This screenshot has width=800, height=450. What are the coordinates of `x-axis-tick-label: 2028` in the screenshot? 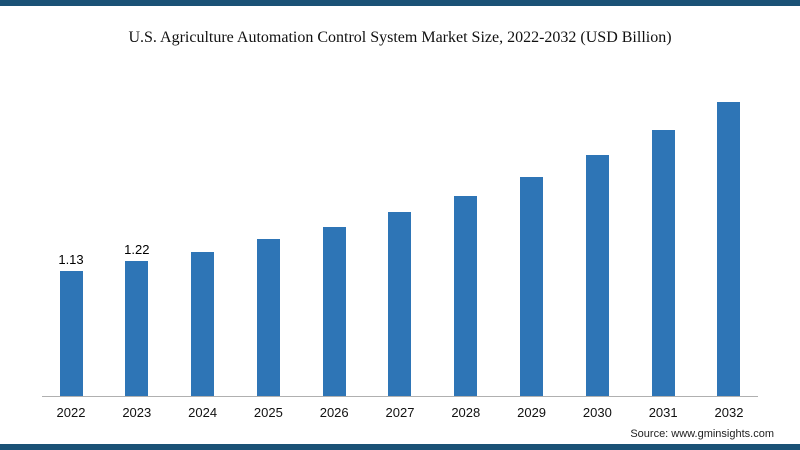 It's located at (466, 412).